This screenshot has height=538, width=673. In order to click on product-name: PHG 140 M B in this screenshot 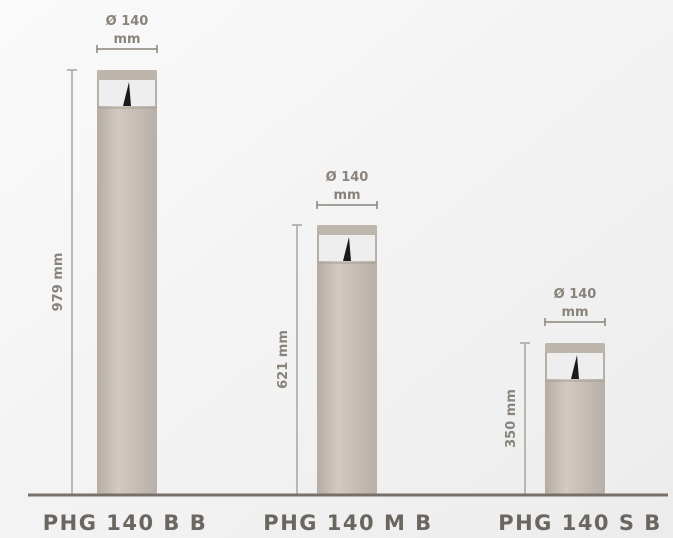, I will do `click(347, 523)`.